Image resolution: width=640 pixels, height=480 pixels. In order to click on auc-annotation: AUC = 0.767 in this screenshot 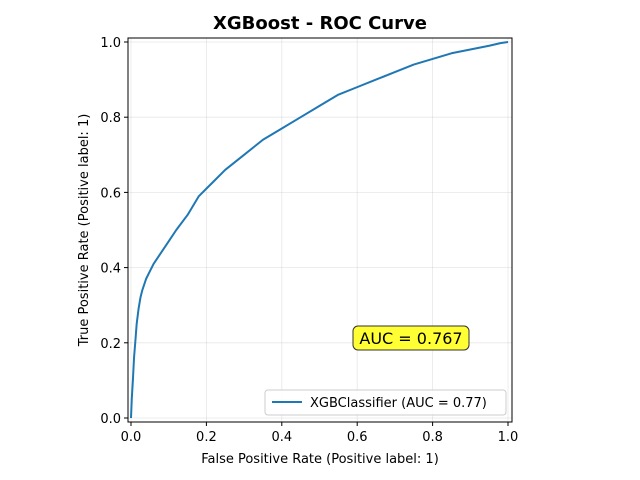, I will do `click(411, 338)`.